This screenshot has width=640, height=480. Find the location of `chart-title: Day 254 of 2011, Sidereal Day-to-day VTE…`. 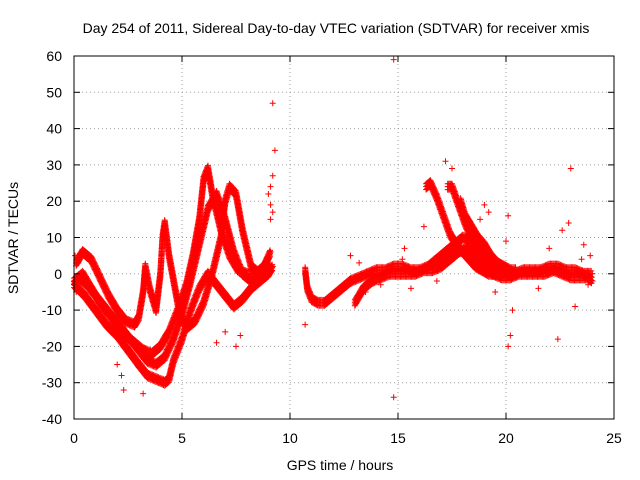

chart-title: Day 254 of 2011, Sidereal Day-to-day VTE… is located at coordinates (336, 28).